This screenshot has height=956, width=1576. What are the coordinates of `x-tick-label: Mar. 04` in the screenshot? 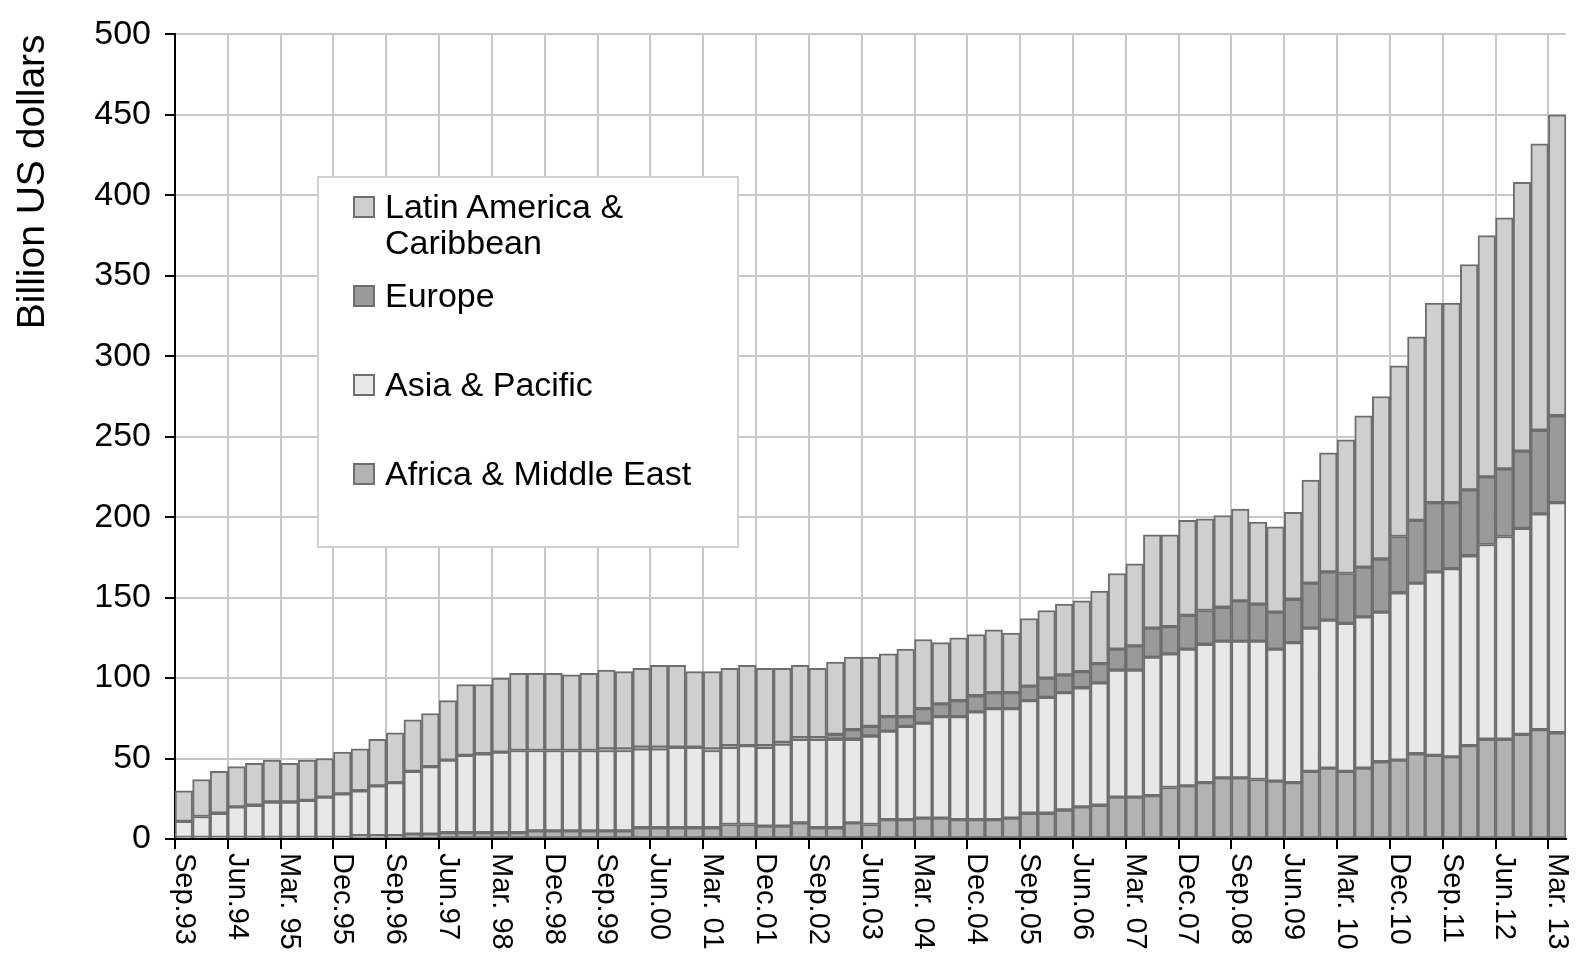 It's located at (925, 901).